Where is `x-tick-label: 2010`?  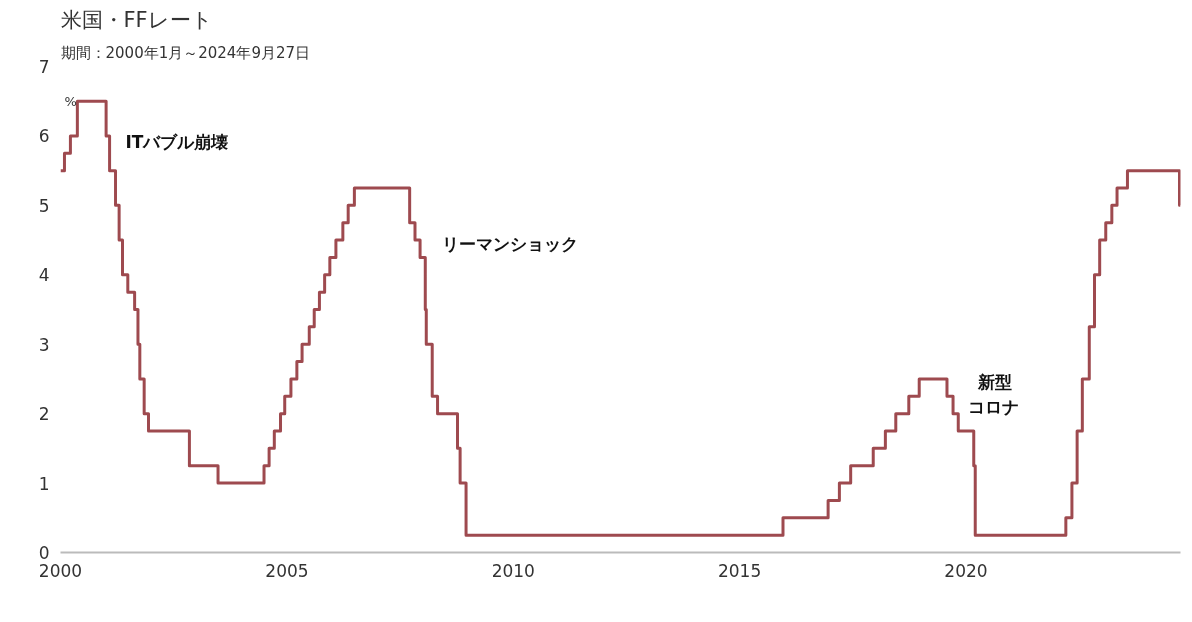 x-tick-label: 2010 is located at coordinates (513, 570).